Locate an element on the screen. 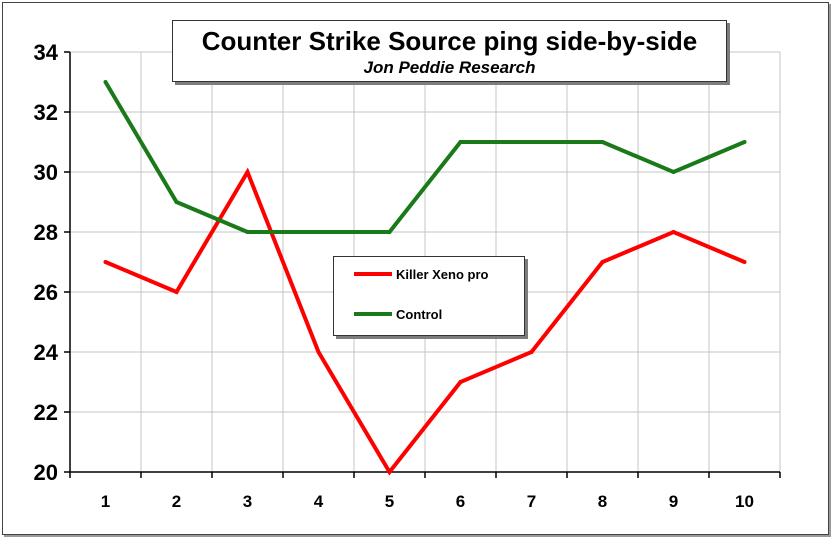 The height and width of the screenshot is (539, 833). legend-swatch-killer-xeno-pro is located at coordinates (373, 274).